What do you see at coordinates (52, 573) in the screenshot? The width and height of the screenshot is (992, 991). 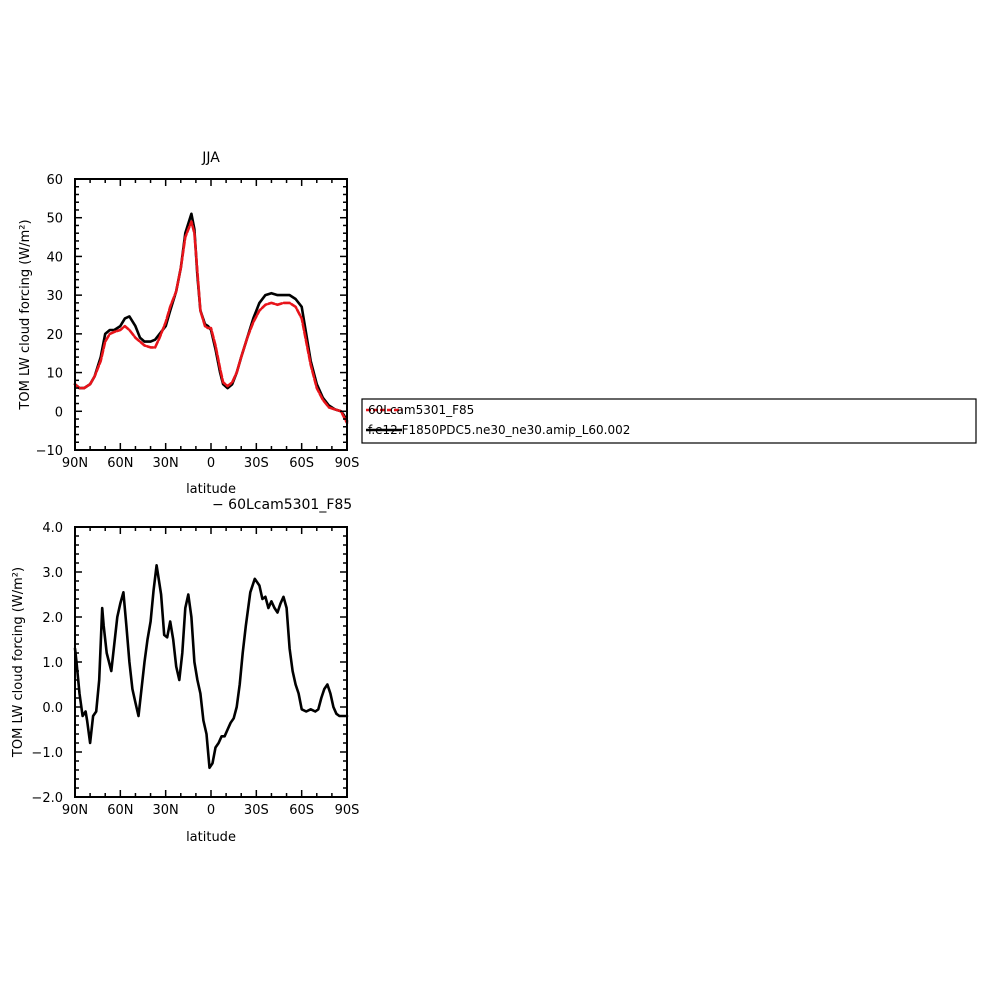 I see `y-tick-label: 3.0` at bounding box center [52, 573].